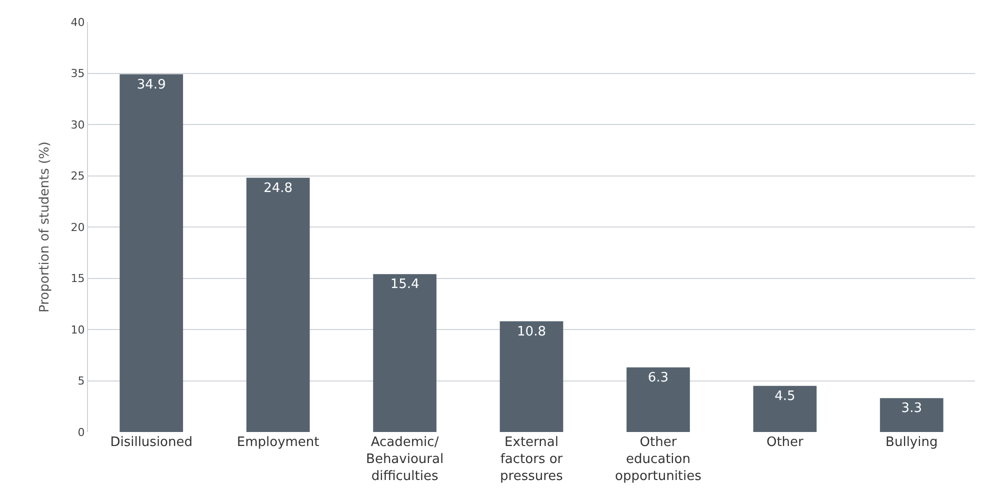 The image size is (981, 504). What do you see at coordinates (911, 408) in the screenshot?
I see `data-label: 3.3` at bounding box center [911, 408].